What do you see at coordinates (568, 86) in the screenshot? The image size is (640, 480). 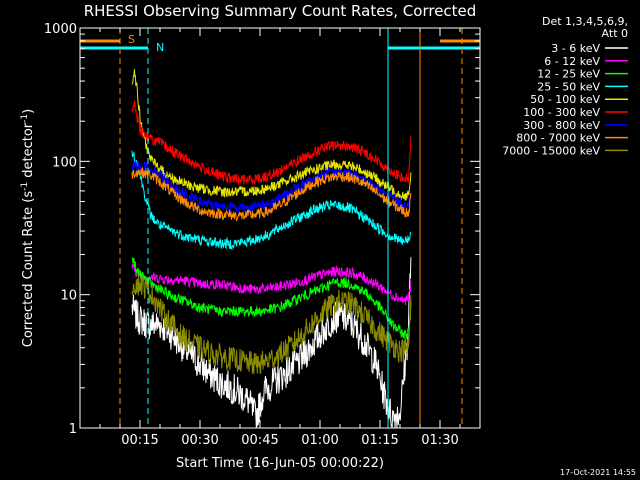 I see `legend-label: 25 - 50 keV` at bounding box center [568, 86].